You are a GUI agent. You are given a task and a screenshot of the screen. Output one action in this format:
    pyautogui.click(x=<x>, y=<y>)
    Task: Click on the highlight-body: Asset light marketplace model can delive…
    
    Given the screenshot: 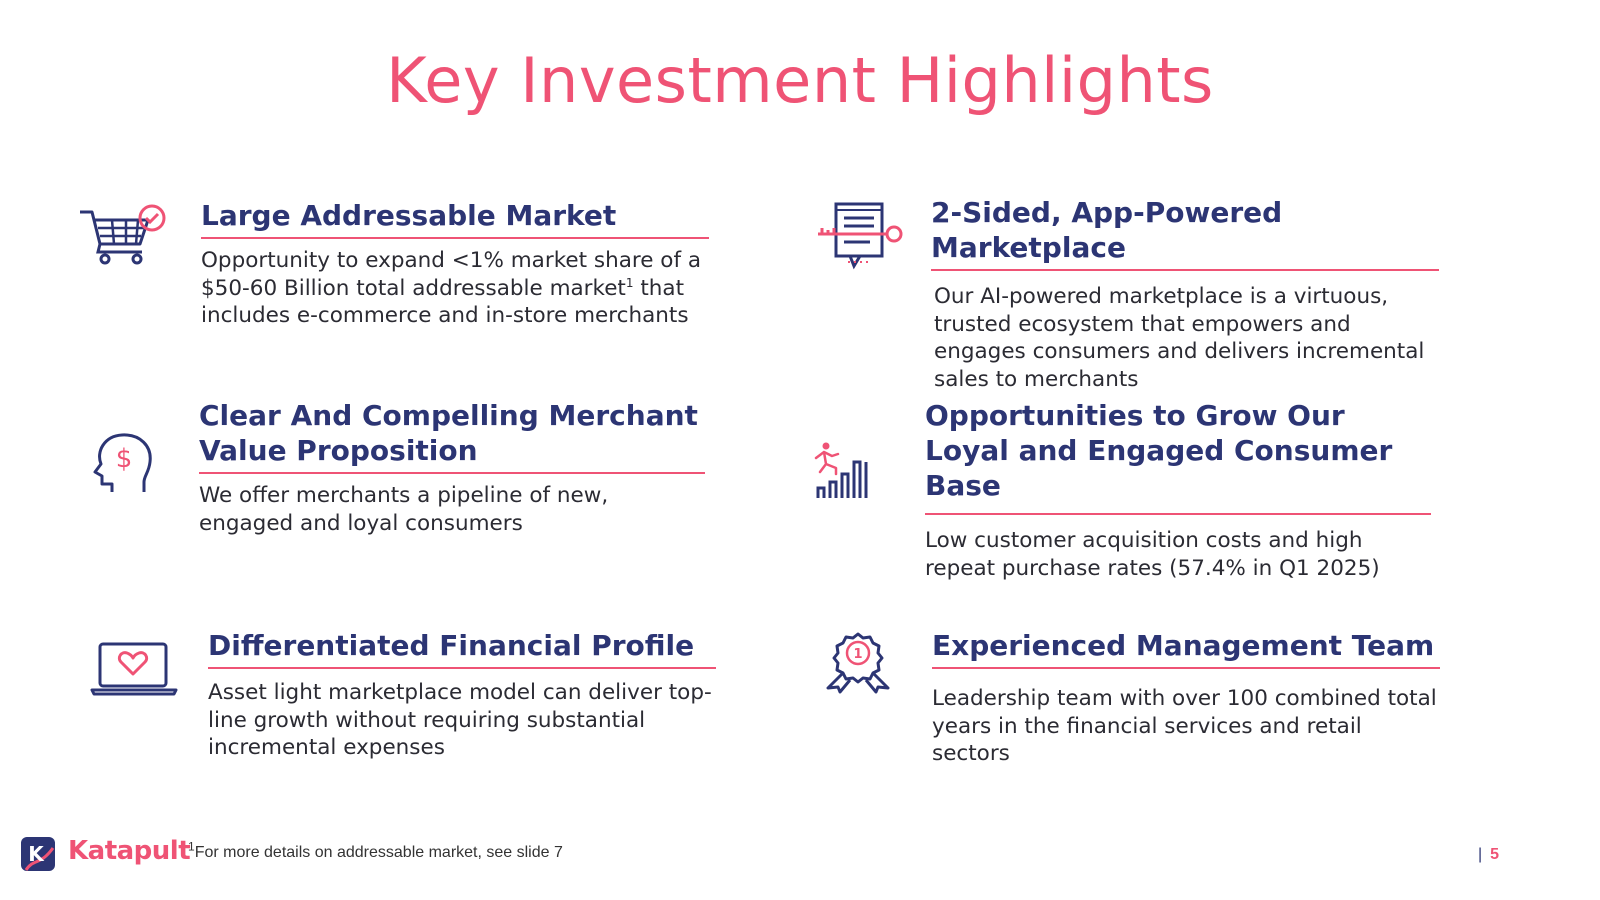 What is the action you would take?
    pyautogui.click(x=460, y=720)
    